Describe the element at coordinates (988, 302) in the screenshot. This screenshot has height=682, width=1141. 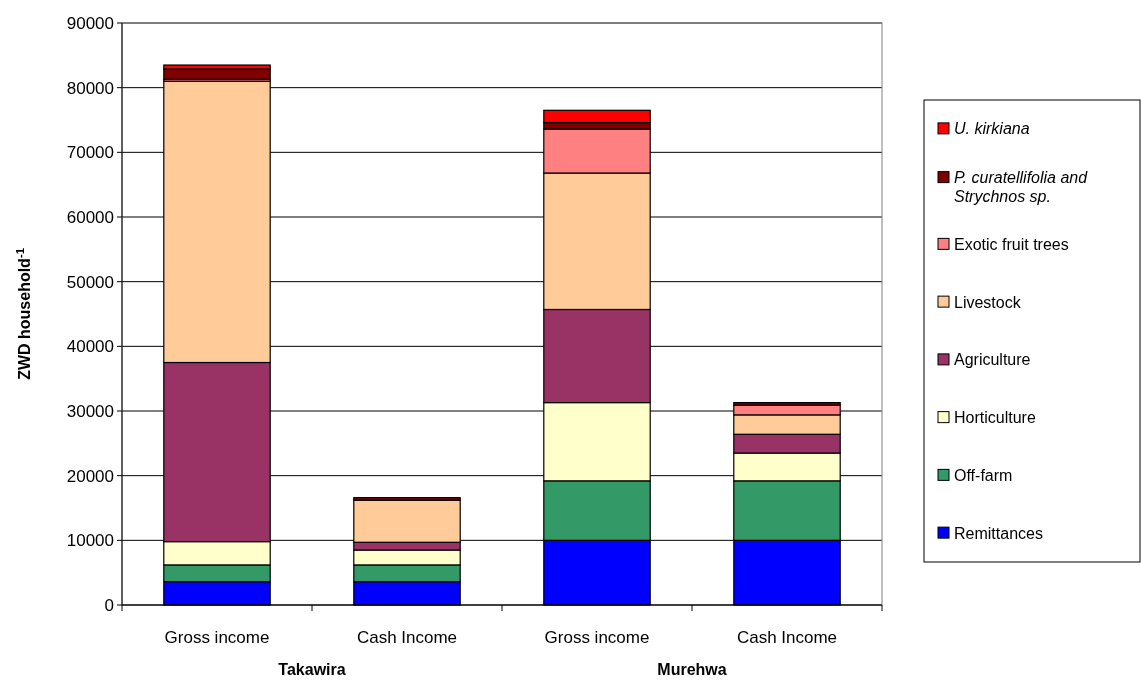
I see `legend-label: Livestock` at that location.